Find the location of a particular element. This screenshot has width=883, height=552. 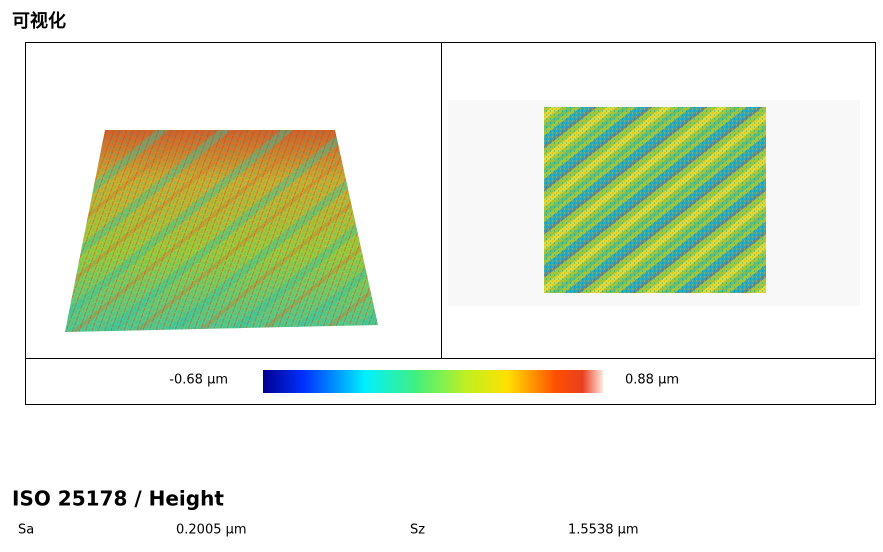

colorbar-max-label: 0.88 µm is located at coordinates (652, 380).